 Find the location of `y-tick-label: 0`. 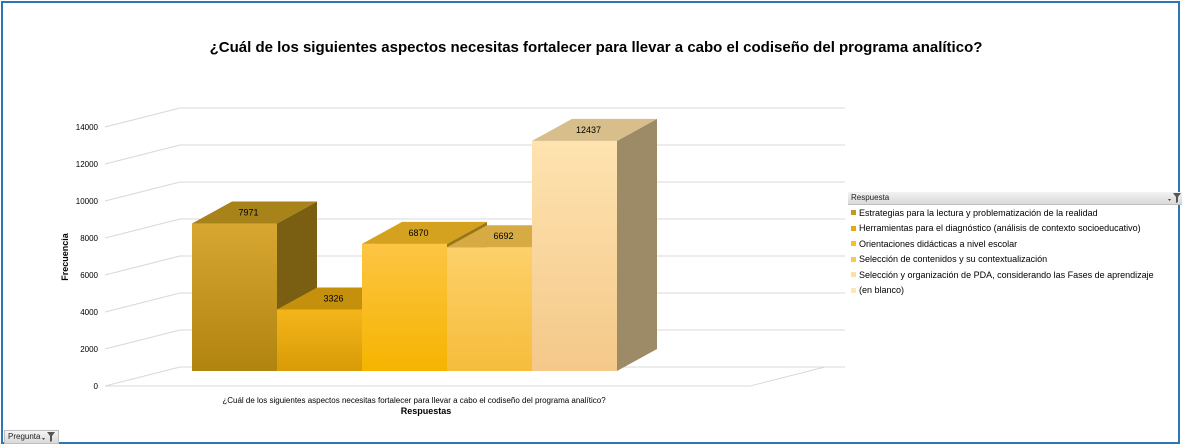

y-tick-label: 0 is located at coordinates (96, 386).